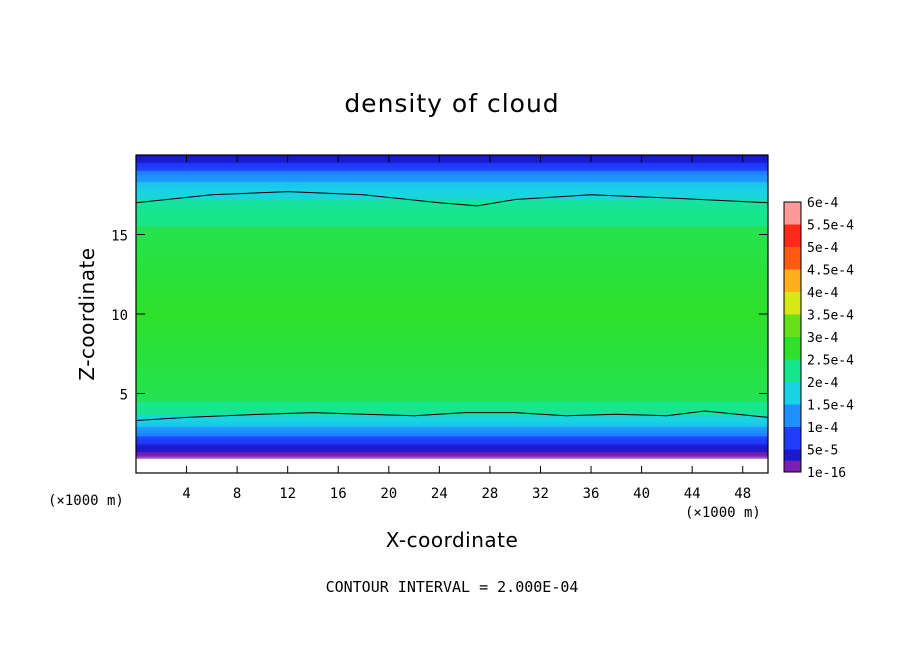 The image size is (904, 654). Describe the element at coordinates (451, 103) in the screenshot. I see `chart-title: density of cloud` at that location.